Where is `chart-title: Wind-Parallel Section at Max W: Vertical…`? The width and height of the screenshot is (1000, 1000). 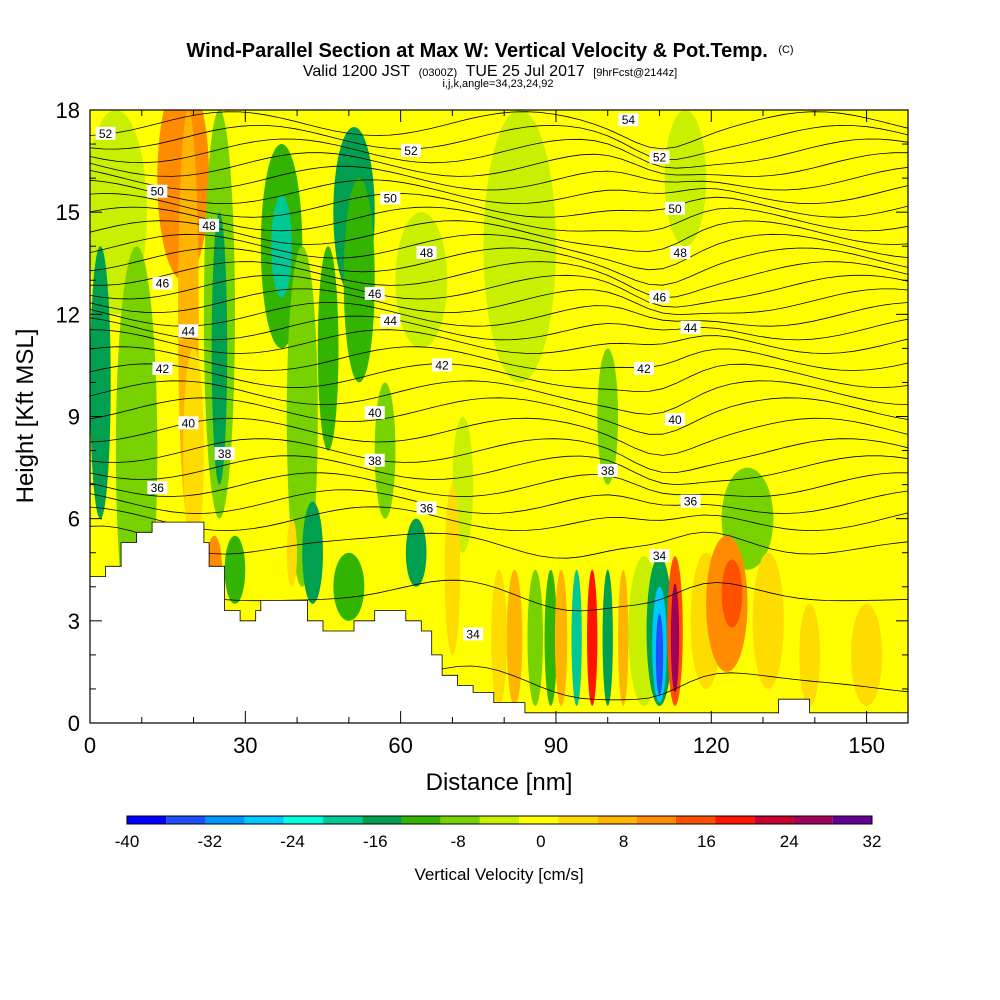
chart-title: Wind-Parallel Section at Max W: Vertical… is located at coordinates (476, 51).